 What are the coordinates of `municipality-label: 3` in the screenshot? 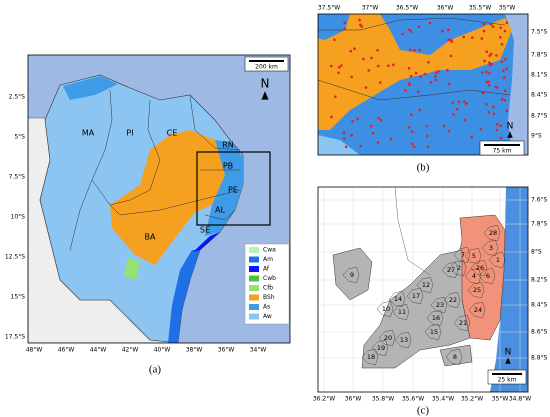 It's located at (491, 248).